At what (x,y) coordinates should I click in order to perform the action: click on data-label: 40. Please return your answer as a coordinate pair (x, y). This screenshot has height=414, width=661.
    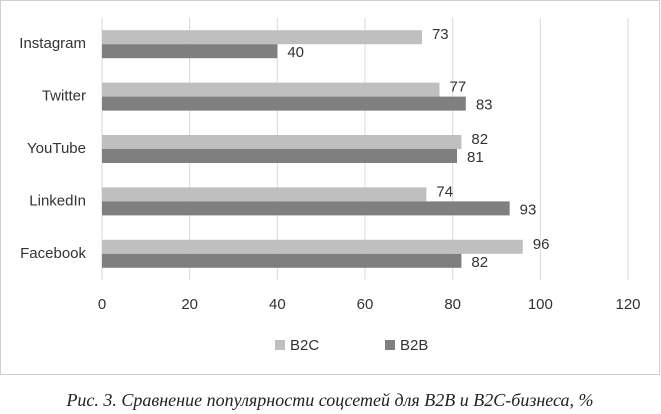
    Looking at the image, I should click on (295, 52).